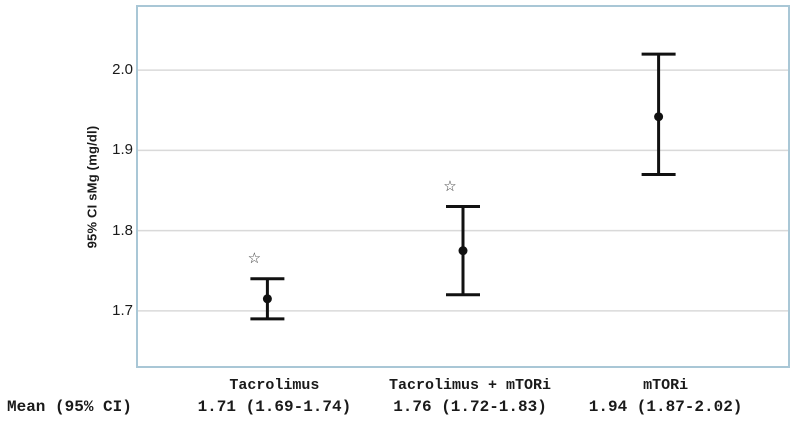 The image size is (797, 421). Describe the element at coordinates (666, 385) in the screenshot. I see `x-category-label-mtori: mTORi` at that location.